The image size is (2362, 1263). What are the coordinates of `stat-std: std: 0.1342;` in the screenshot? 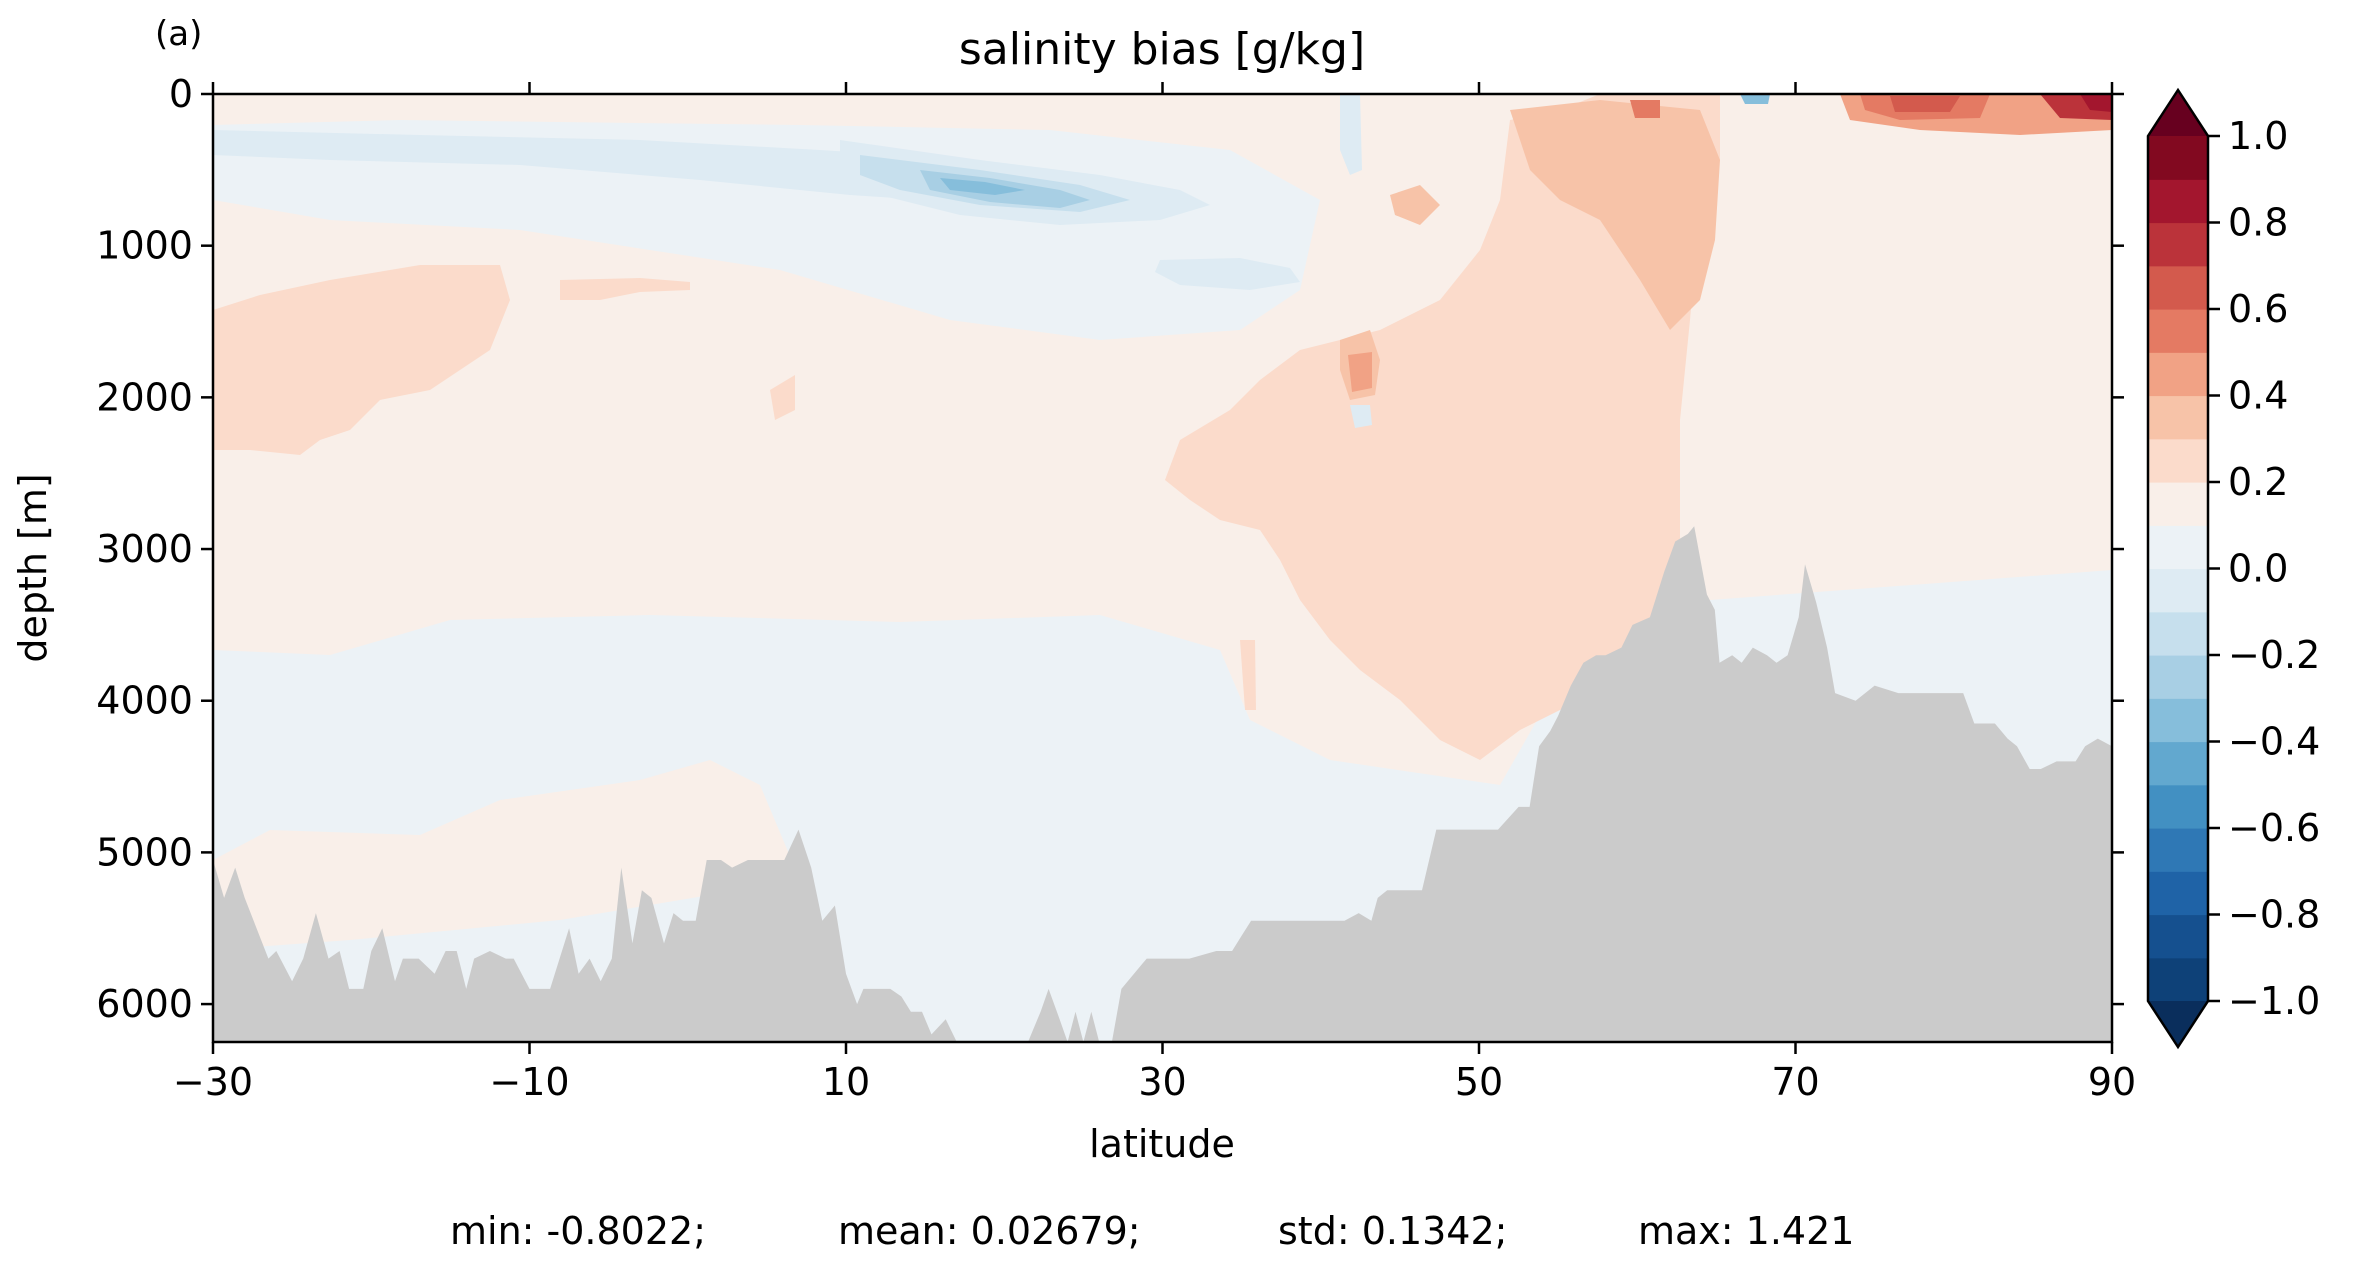 It's located at (1392, 1231).